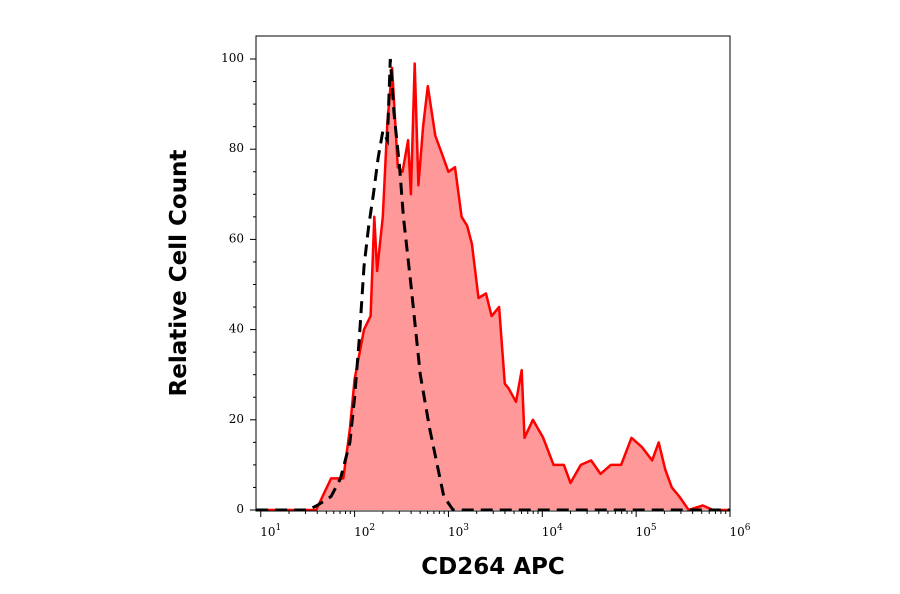  Describe the element at coordinates (270, 531) in the screenshot. I see `x-tick-label: 10¹` at that location.